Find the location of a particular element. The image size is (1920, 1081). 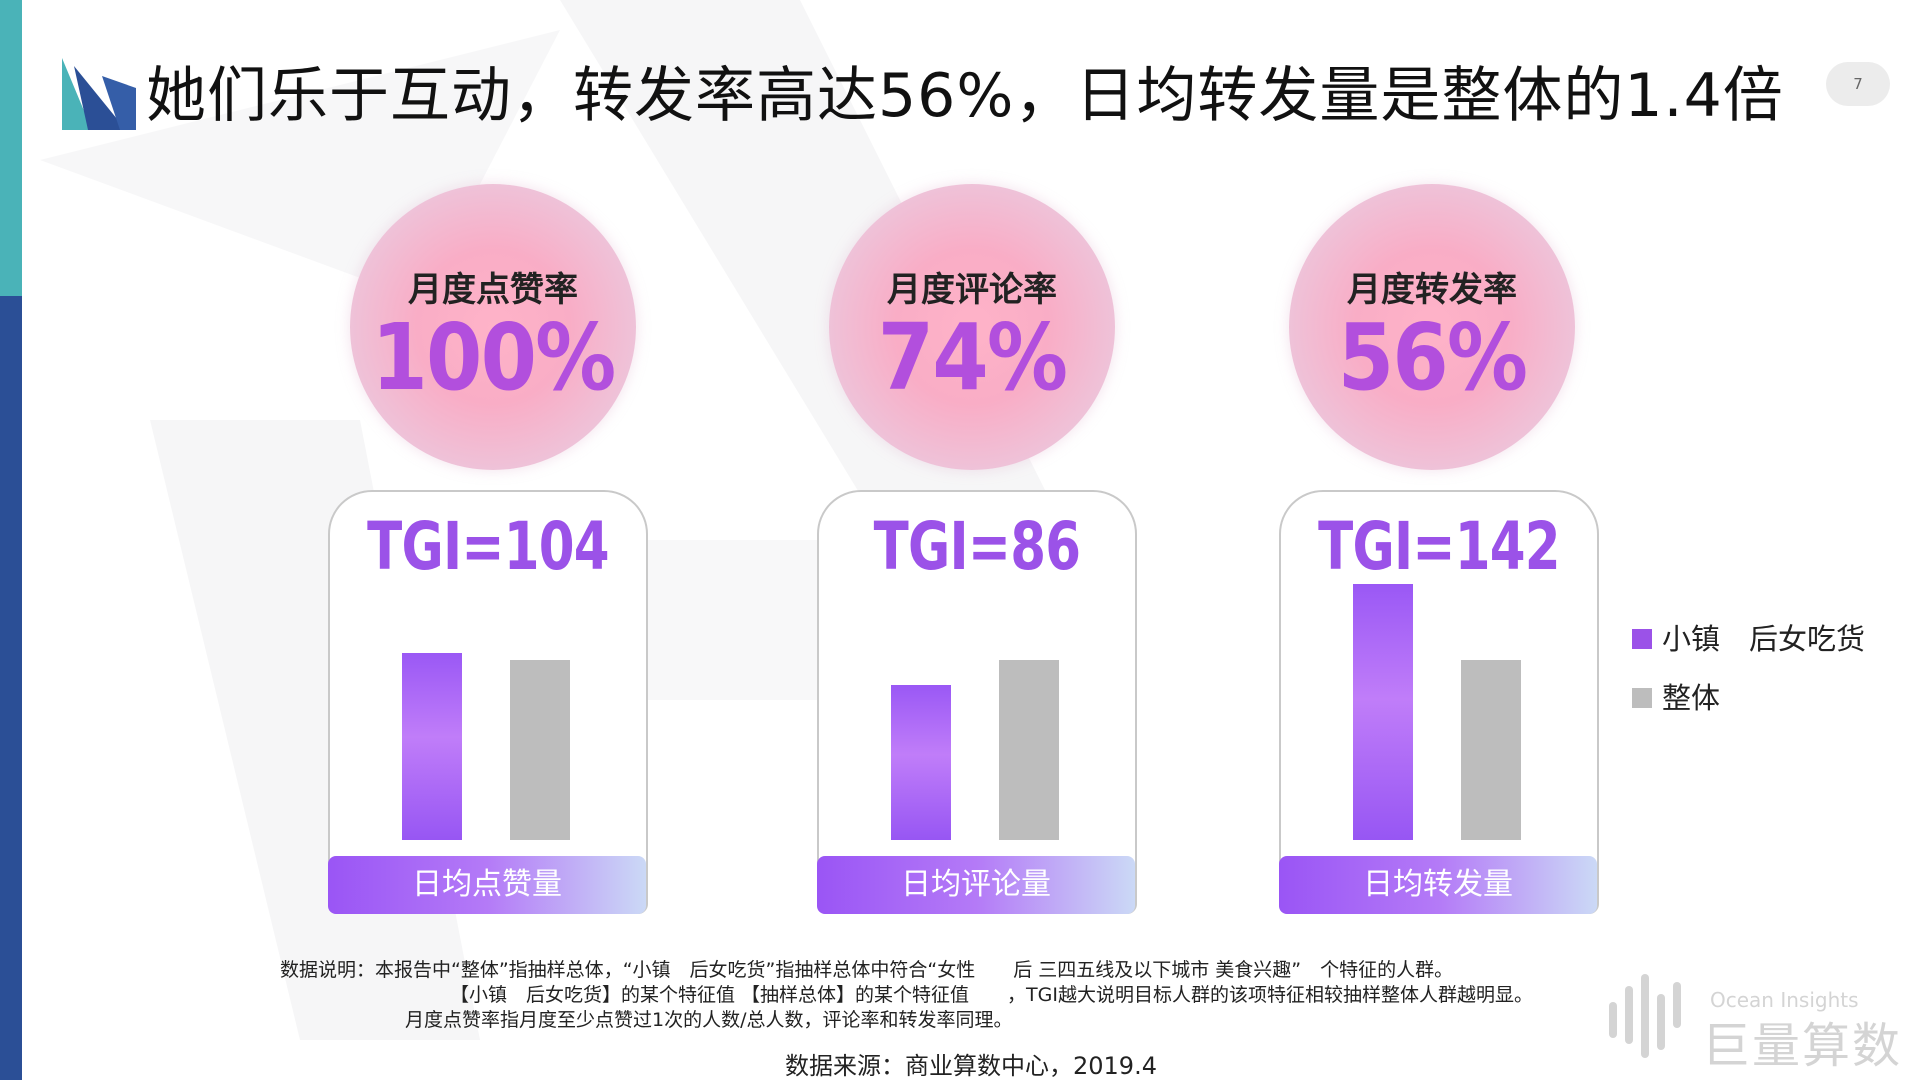

category-label: 日均转发量 is located at coordinates (1438, 885).